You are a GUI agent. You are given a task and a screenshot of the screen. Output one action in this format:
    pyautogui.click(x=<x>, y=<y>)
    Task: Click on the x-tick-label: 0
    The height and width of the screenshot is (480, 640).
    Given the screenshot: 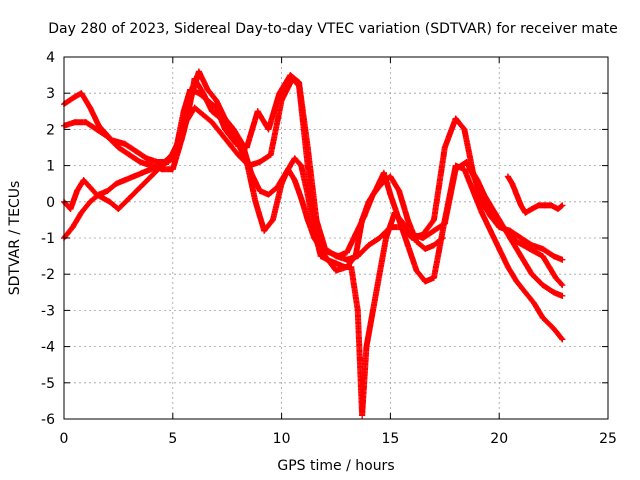 What is the action you would take?
    pyautogui.click(x=64, y=439)
    